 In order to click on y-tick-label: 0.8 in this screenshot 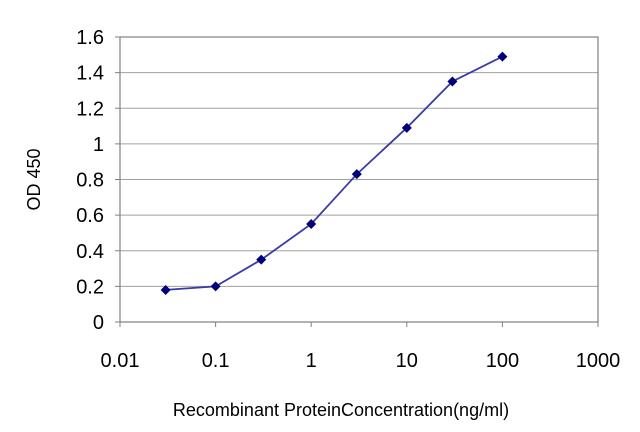, I will do `click(90, 181)`.